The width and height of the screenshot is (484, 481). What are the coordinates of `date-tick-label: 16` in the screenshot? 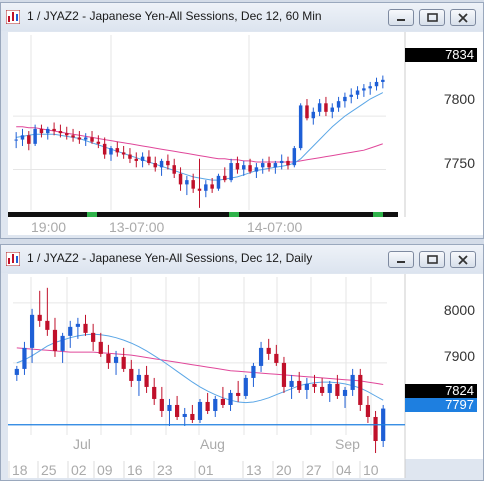 It's located at (135, 470).